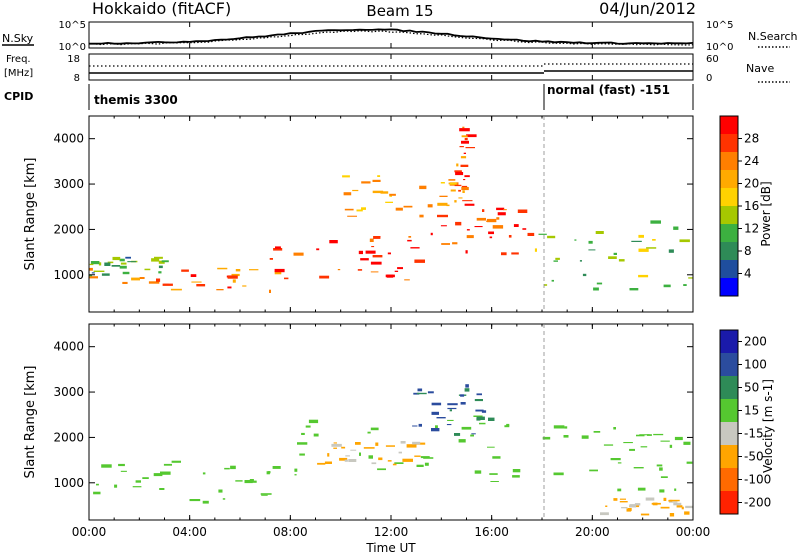  I want to click on colorbar-tick-label: -200, so click(757, 503).